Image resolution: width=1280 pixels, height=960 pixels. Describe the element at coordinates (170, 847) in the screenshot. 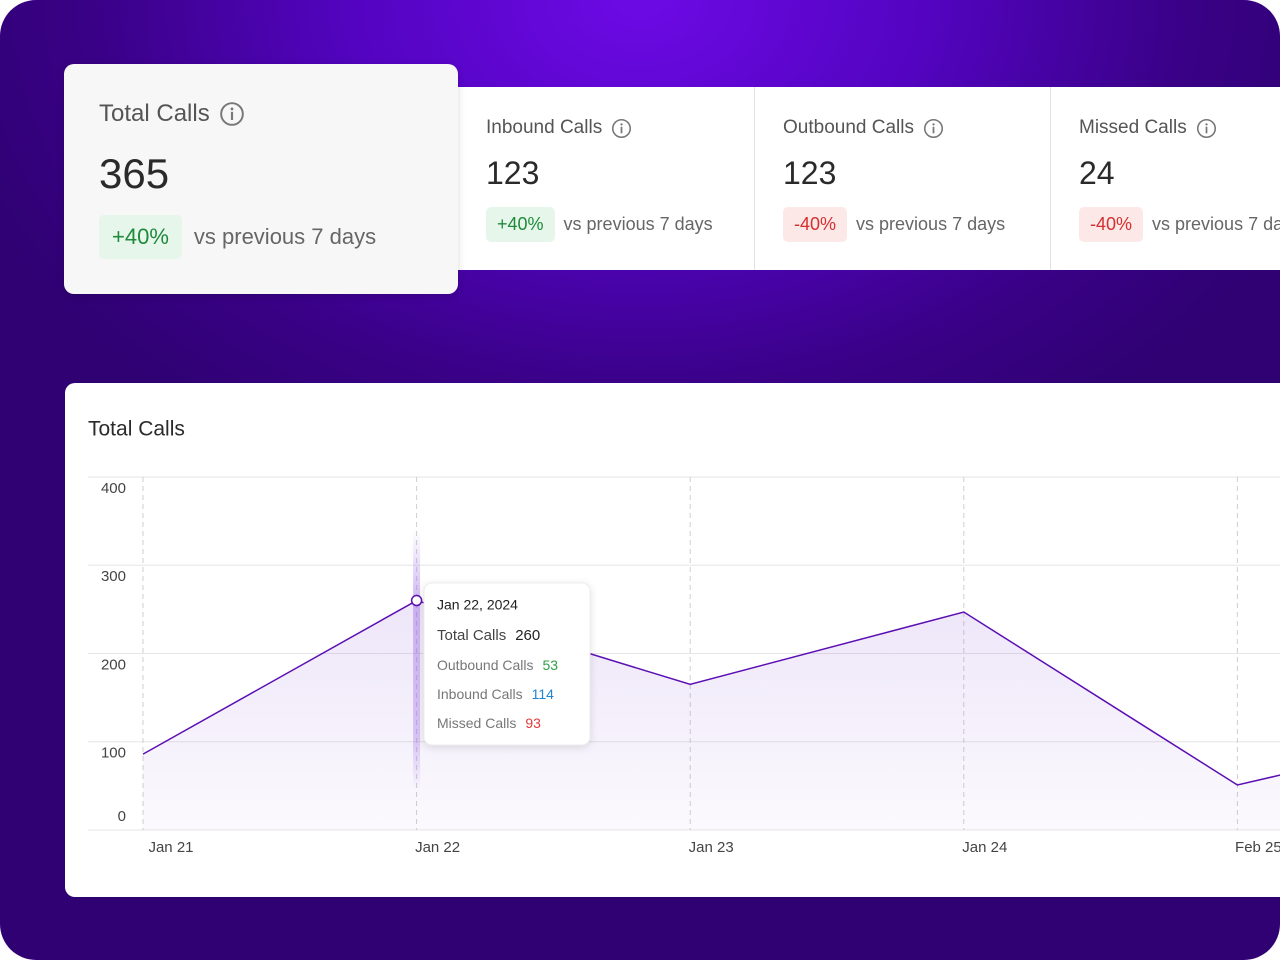

I see `x-tick-label: Jan 21` at that location.